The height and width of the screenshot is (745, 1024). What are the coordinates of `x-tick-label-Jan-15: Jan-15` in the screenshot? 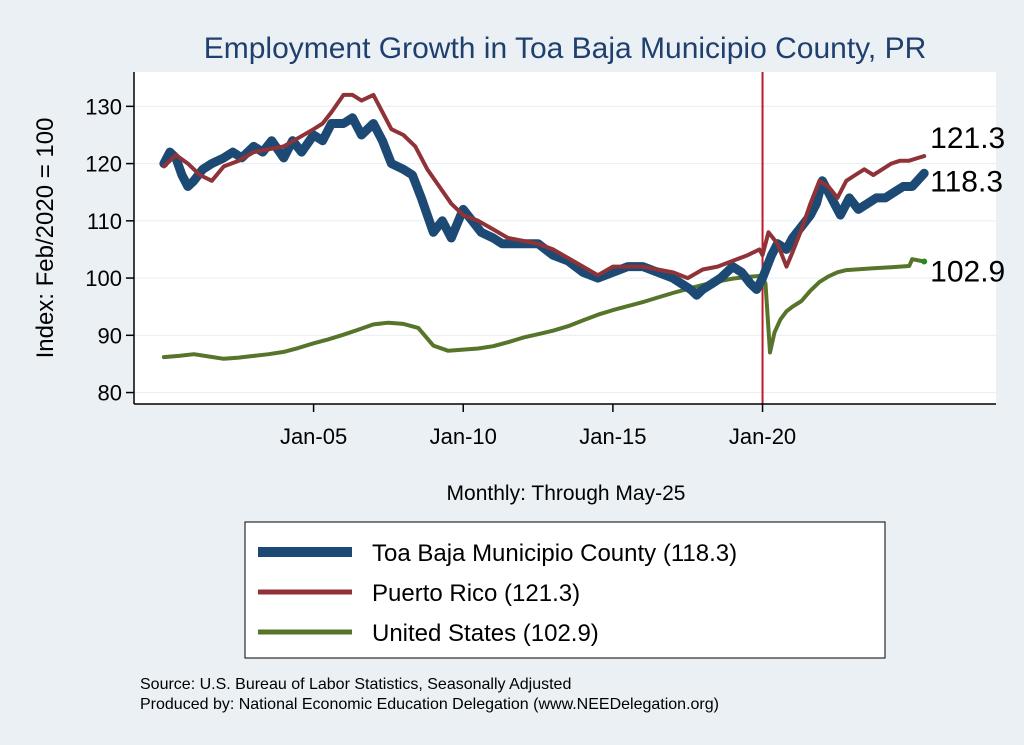 It's located at (612, 436).